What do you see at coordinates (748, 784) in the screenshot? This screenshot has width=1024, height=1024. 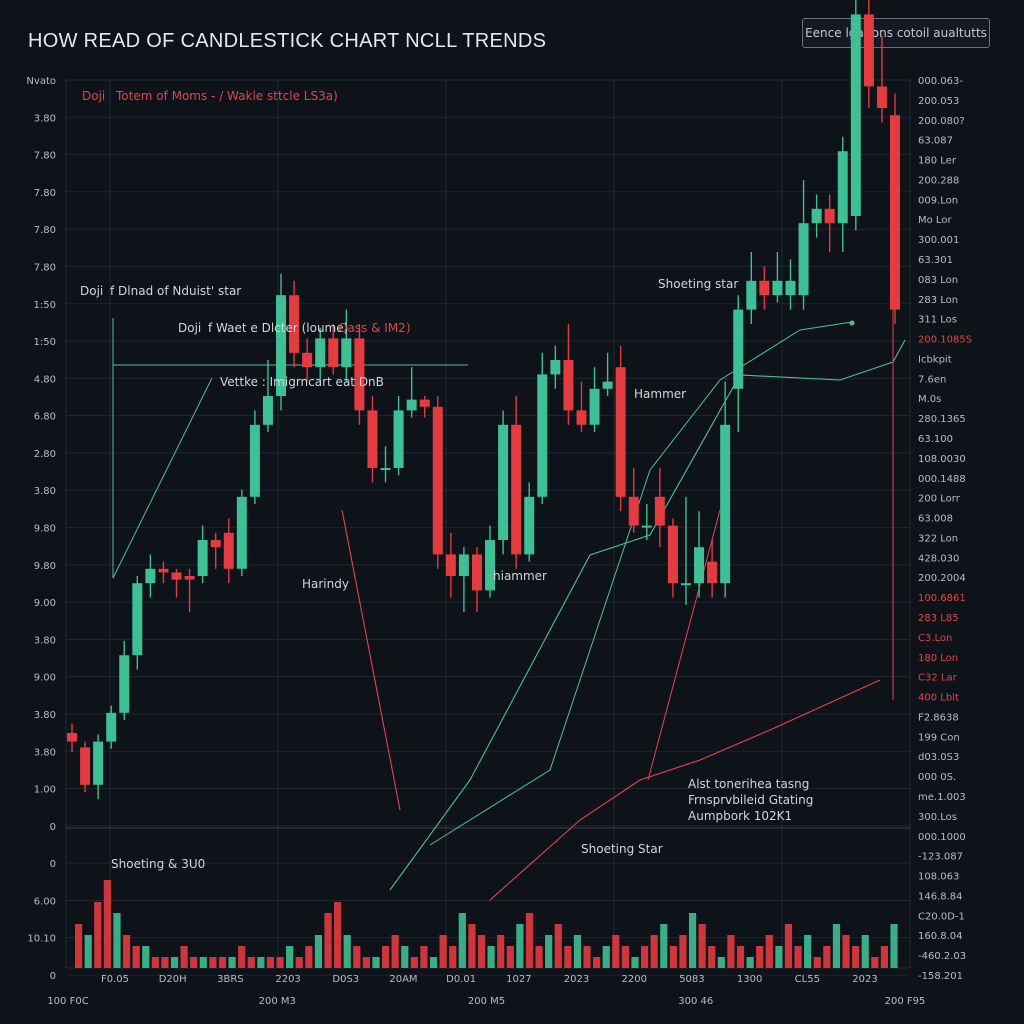 I see `annotation-label: Alst tonerihea tasng` at bounding box center [748, 784].